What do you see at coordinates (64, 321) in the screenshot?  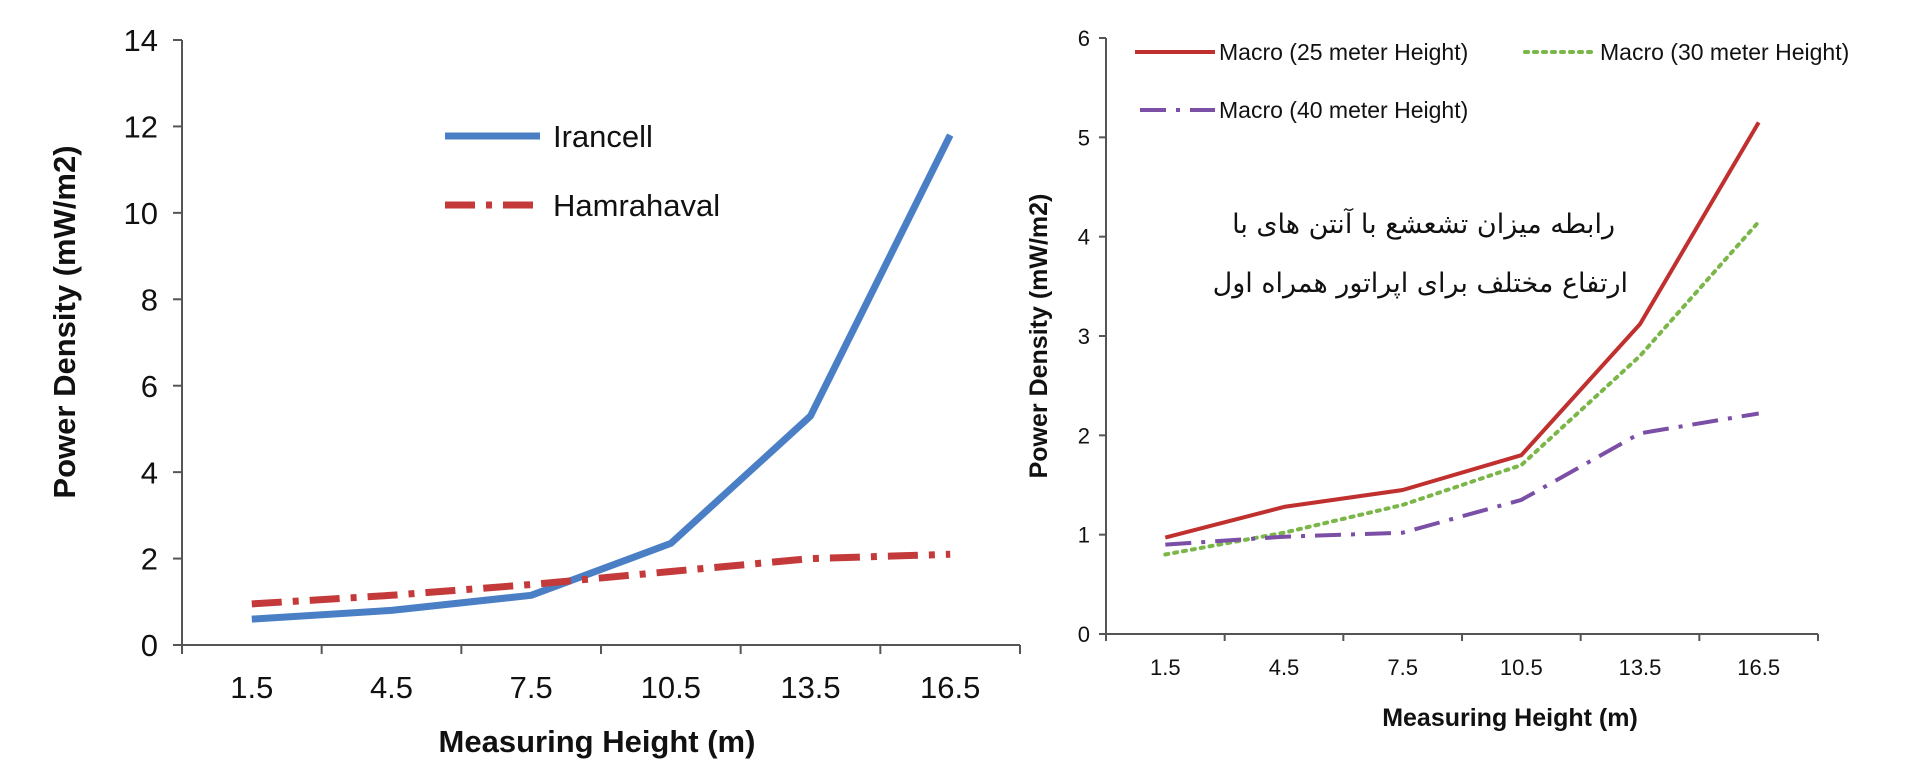 I see `chart1-y-axis-title: Power Density (mW/m2)` at bounding box center [64, 321].